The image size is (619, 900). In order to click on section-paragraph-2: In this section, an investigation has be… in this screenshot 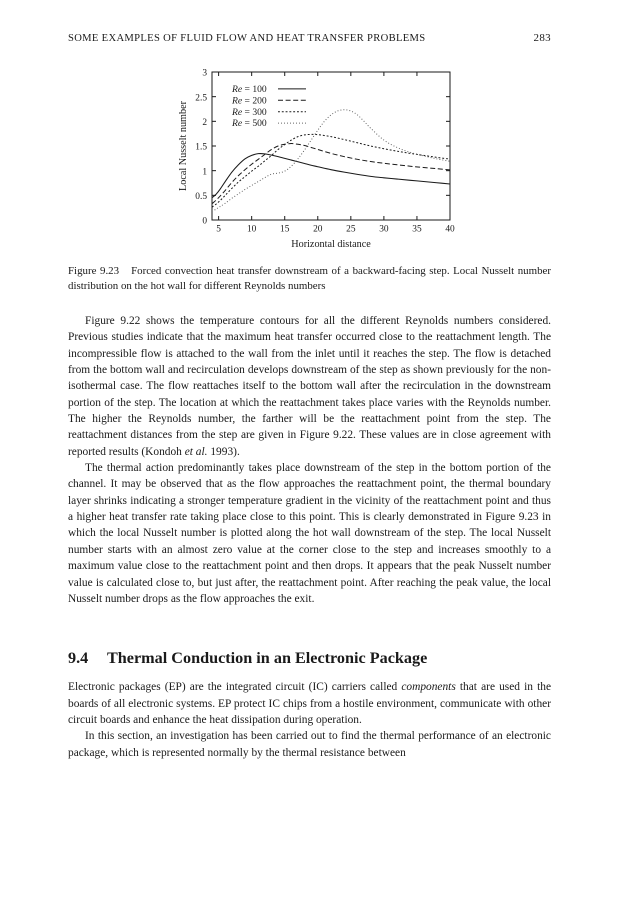, I will do `click(309, 744)`.